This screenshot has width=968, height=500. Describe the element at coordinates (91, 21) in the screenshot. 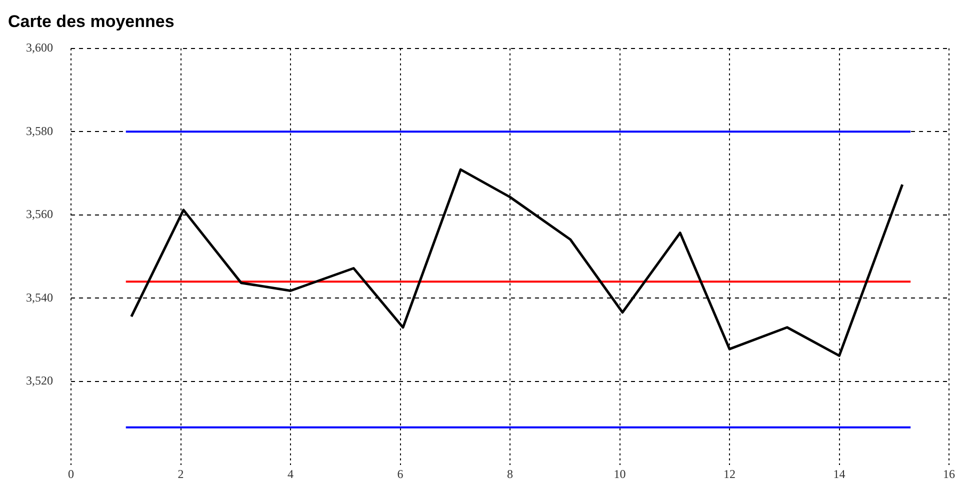

I see `chart-title: Carte des moyennes` at that location.